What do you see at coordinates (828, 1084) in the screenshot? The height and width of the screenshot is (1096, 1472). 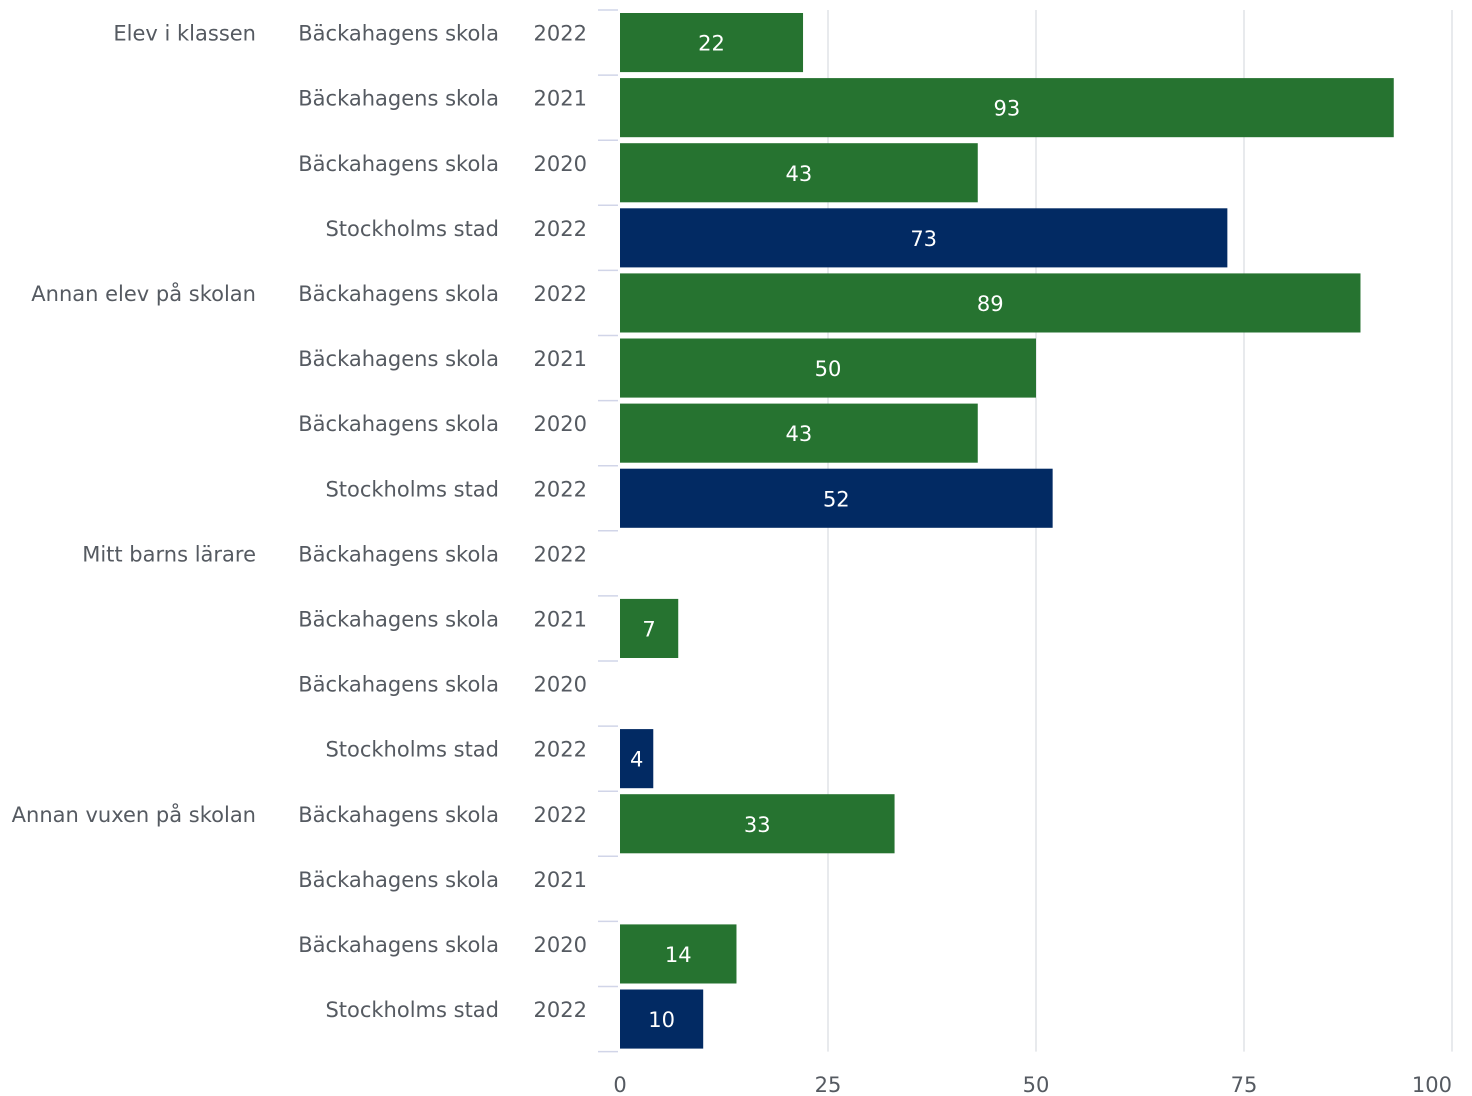 I see `x-tick-label: 25` at bounding box center [828, 1084].